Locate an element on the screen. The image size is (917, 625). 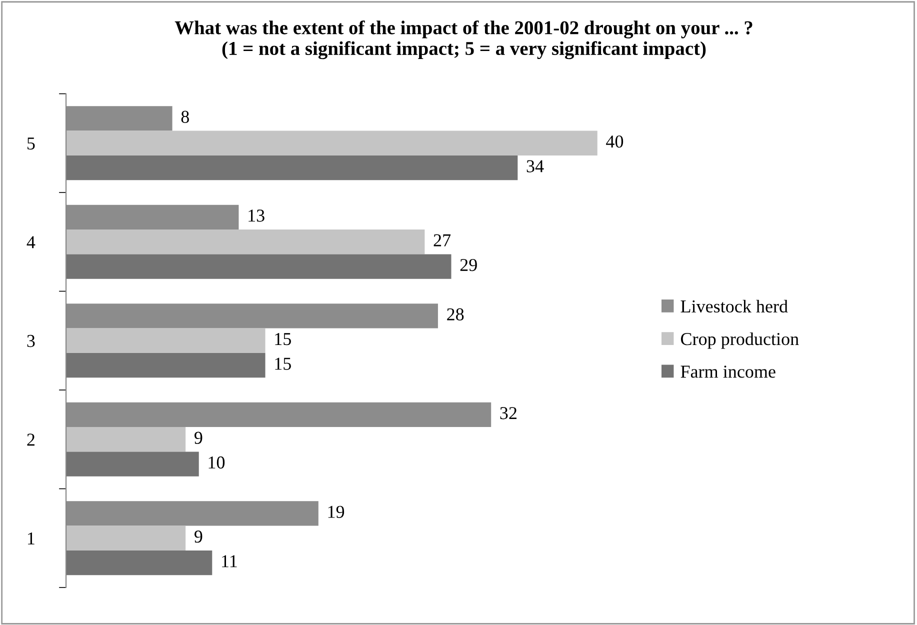
y-tick-label: 5 is located at coordinates (31, 144).